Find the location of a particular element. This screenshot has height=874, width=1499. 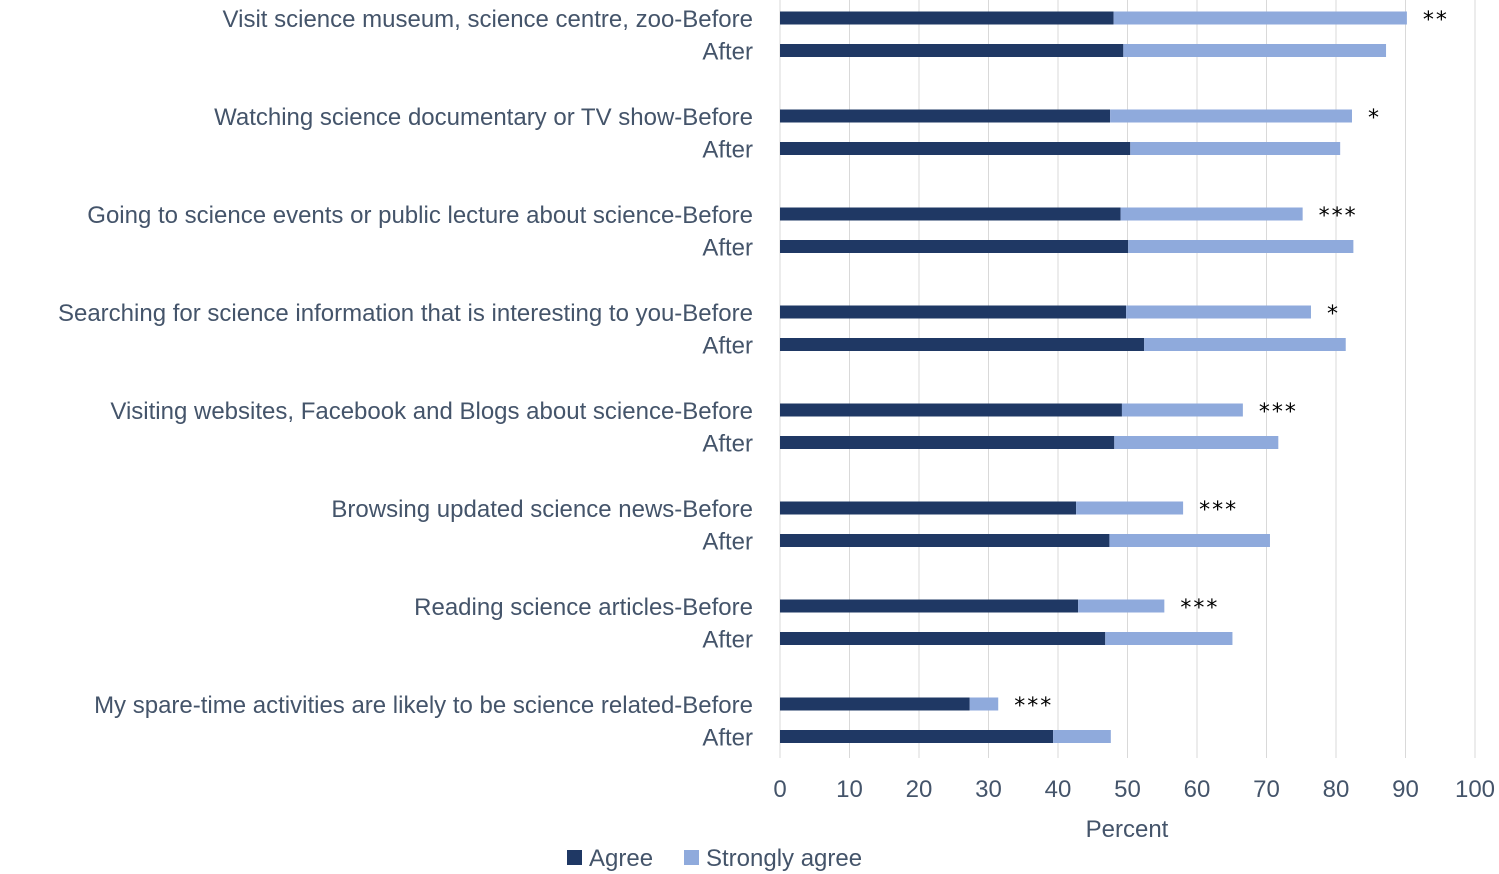

x-tick-label: 50 is located at coordinates (1127, 789).